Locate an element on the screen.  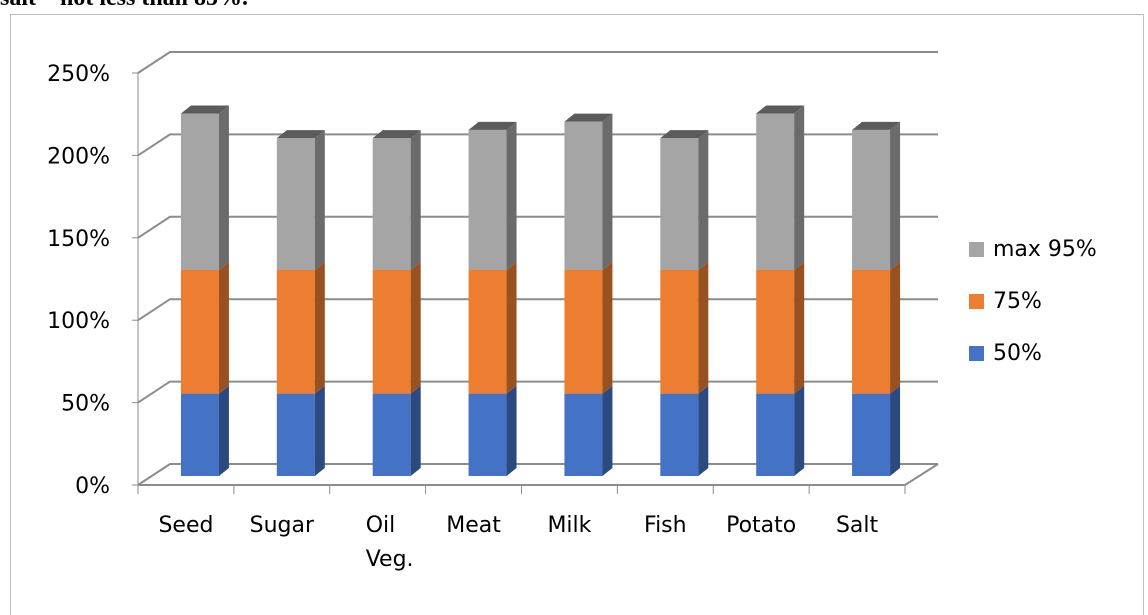
y-tick-label: 200% is located at coordinates (78, 156).